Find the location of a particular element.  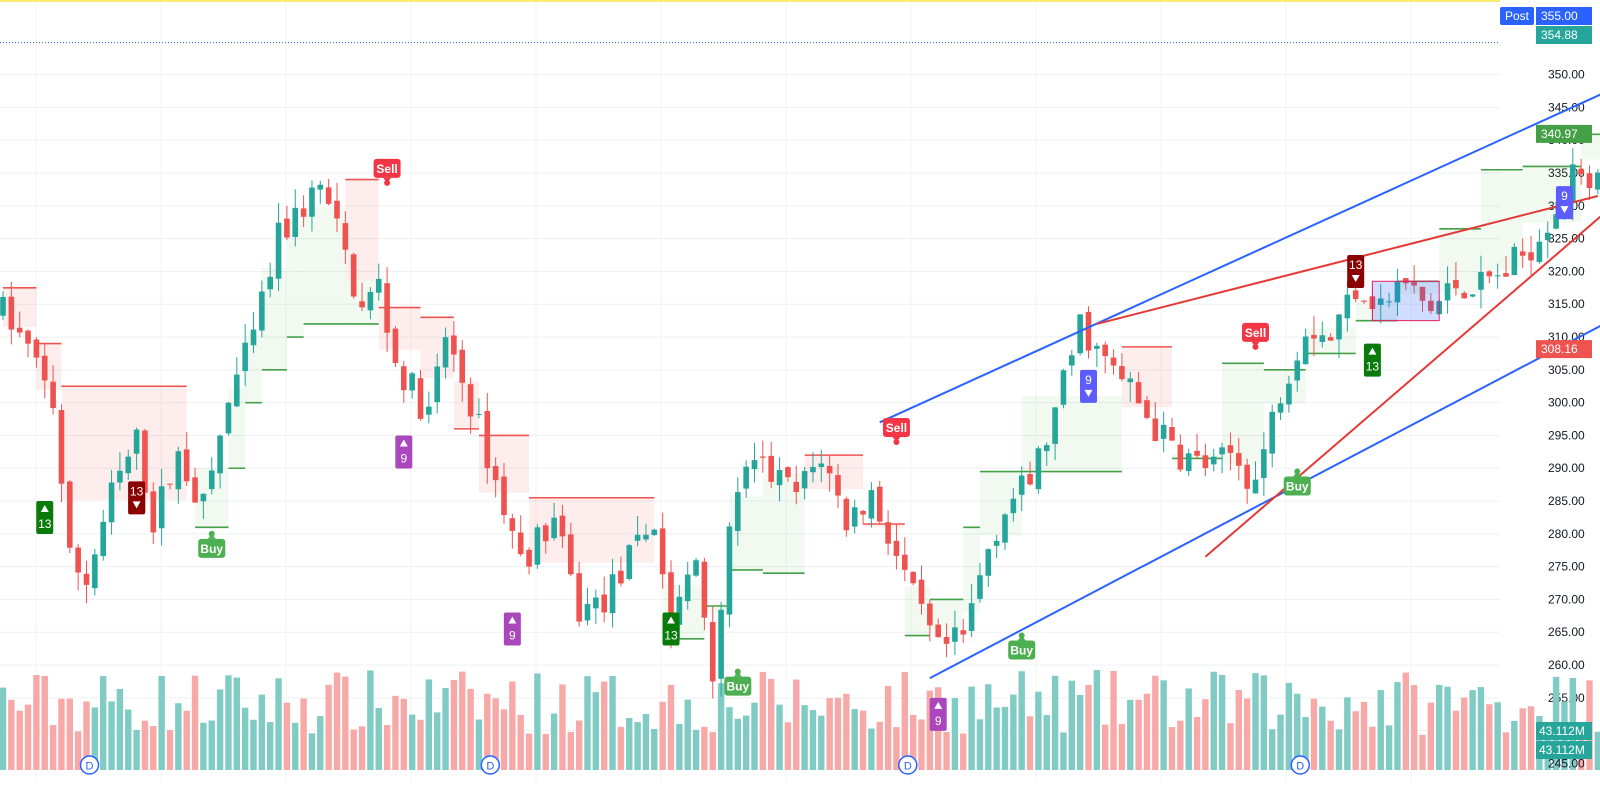

range-box is located at coordinates (1405, 301).